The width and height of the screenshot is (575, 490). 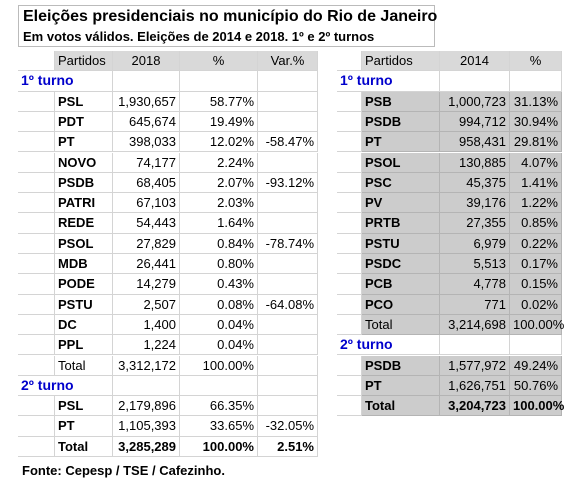 What do you see at coordinates (146, 264) in the screenshot?
I see `value-cell: 26,441` at bounding box center [146, 264].